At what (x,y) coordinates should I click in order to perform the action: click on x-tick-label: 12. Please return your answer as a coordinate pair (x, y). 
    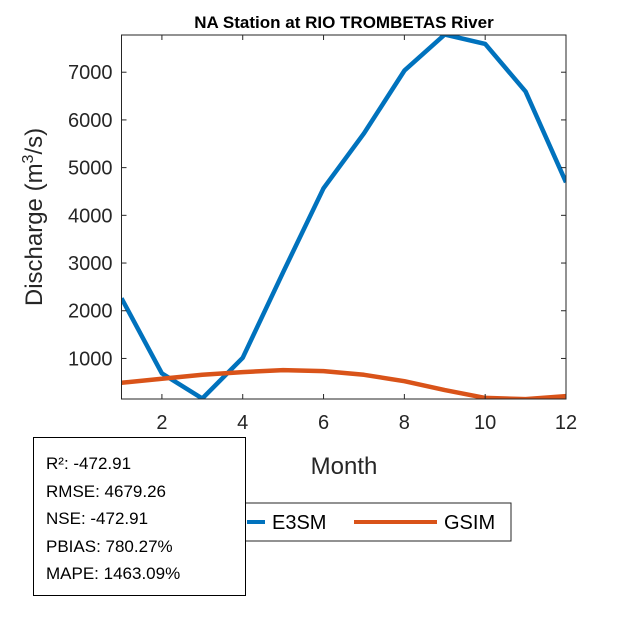
    Looking at the image, I should click on (566, 423).